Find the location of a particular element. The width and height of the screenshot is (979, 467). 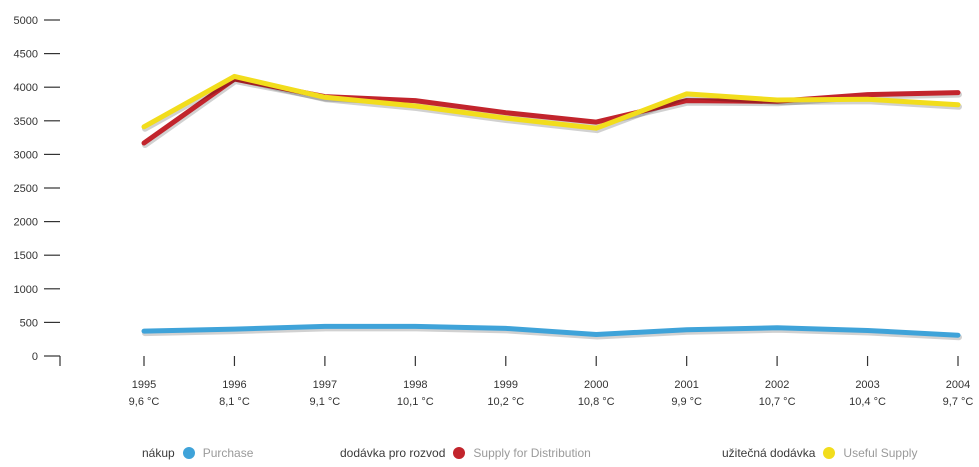

x-tick-sublabel: 9,6 °C is located at coordinates (144, 402).